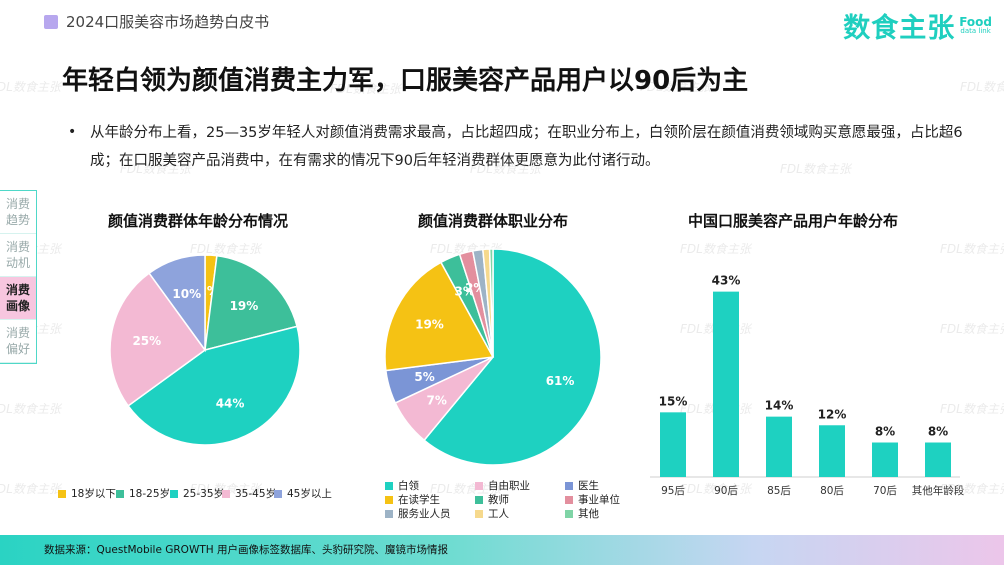 The image size is (1004, 565). Describe the element at coordinates (30, 87) in the screenshot. I see `watermark-0: FDL数食主张` at that location.